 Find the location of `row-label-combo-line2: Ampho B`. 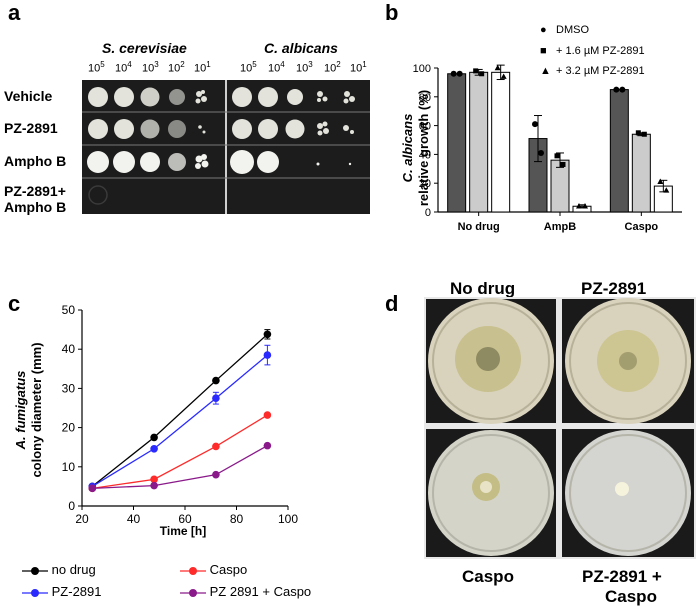

row-label-combo-line2: Ampho B is located at coordinates (35, 207).